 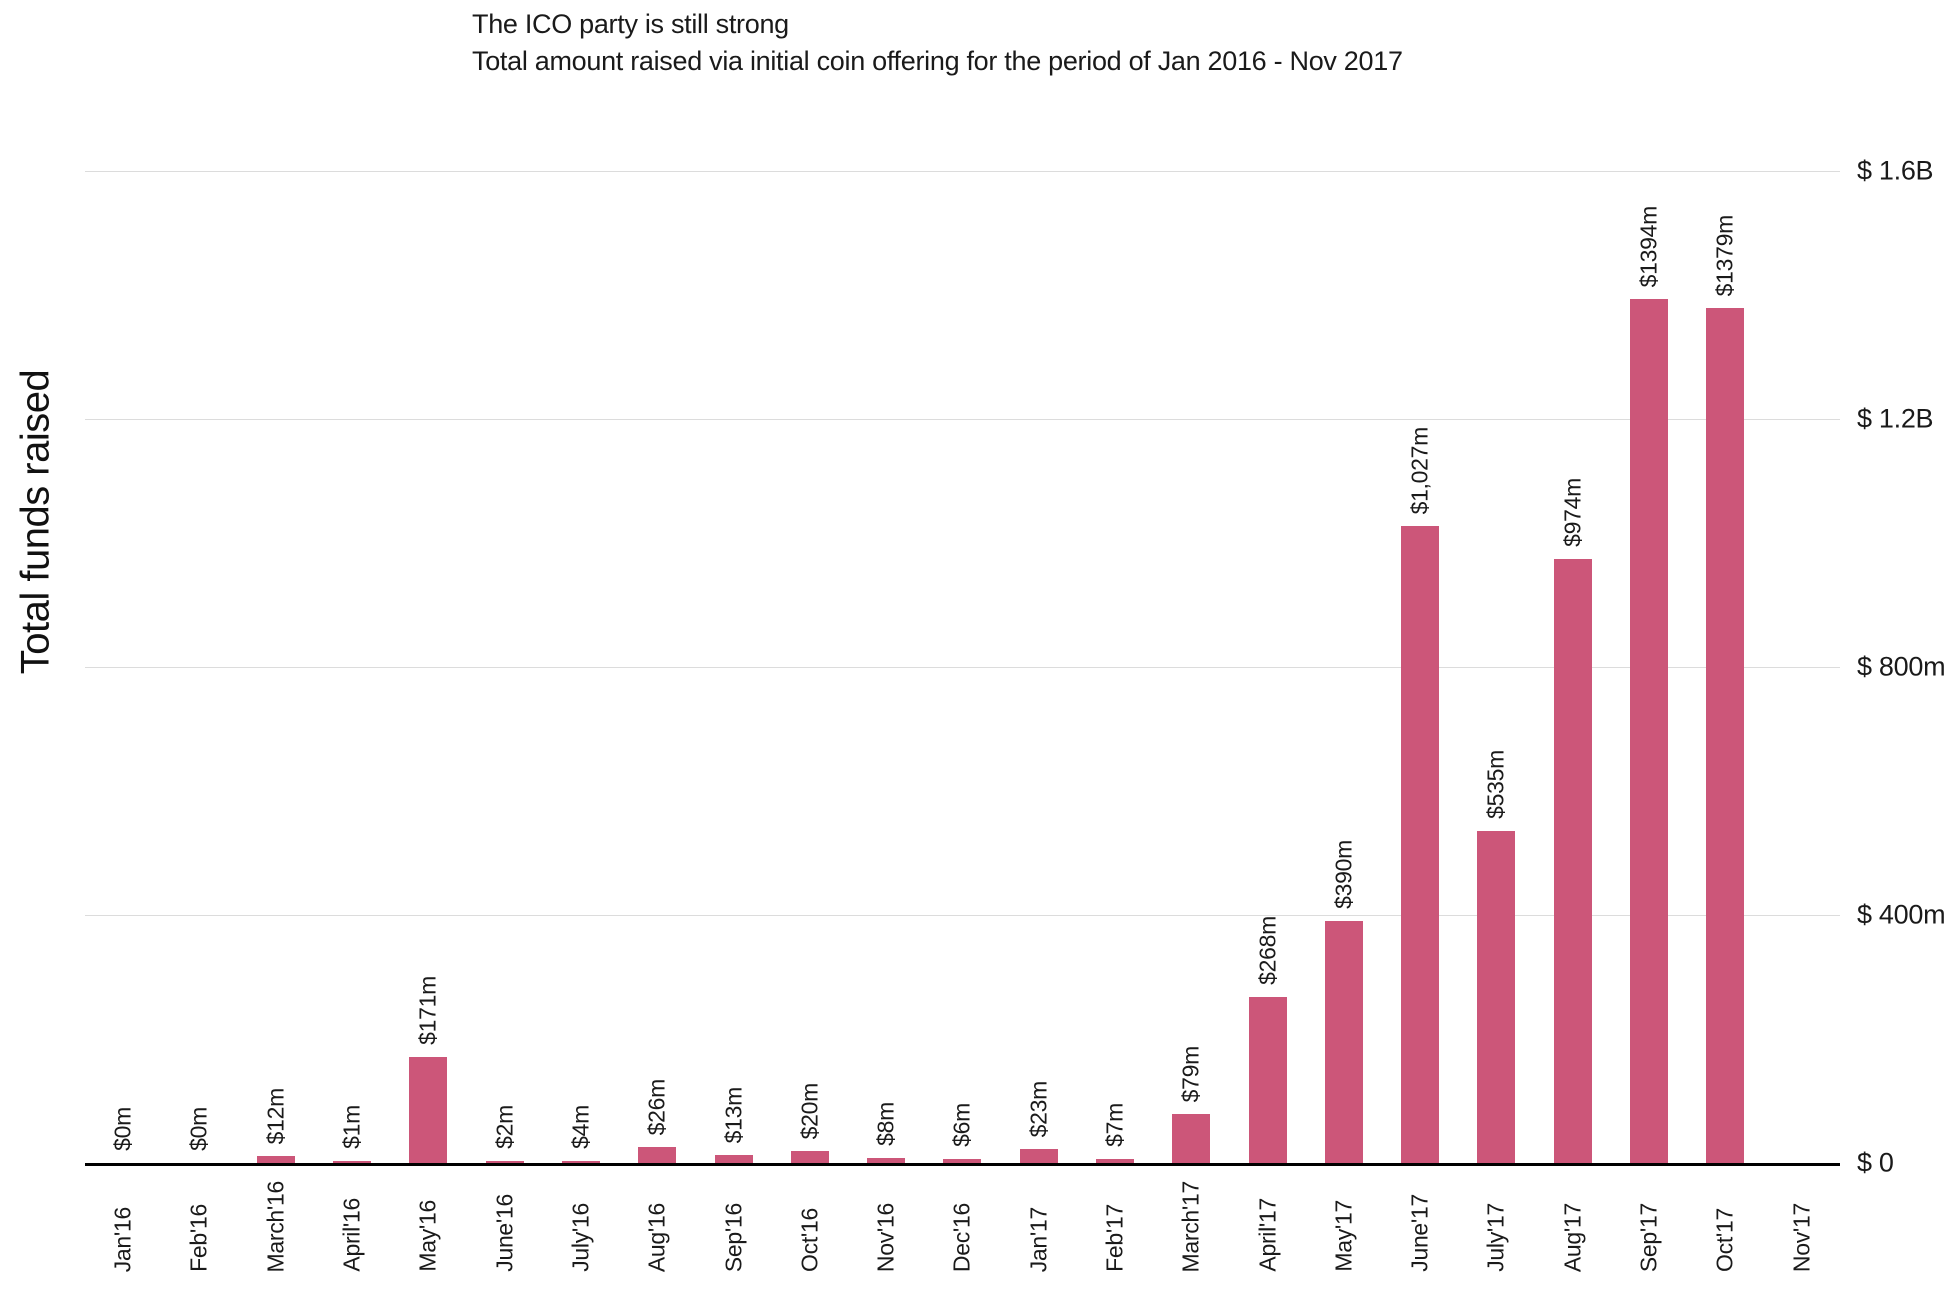 I want to click on x-tick-slot: Dec'16, so click(x=962, y=1219).